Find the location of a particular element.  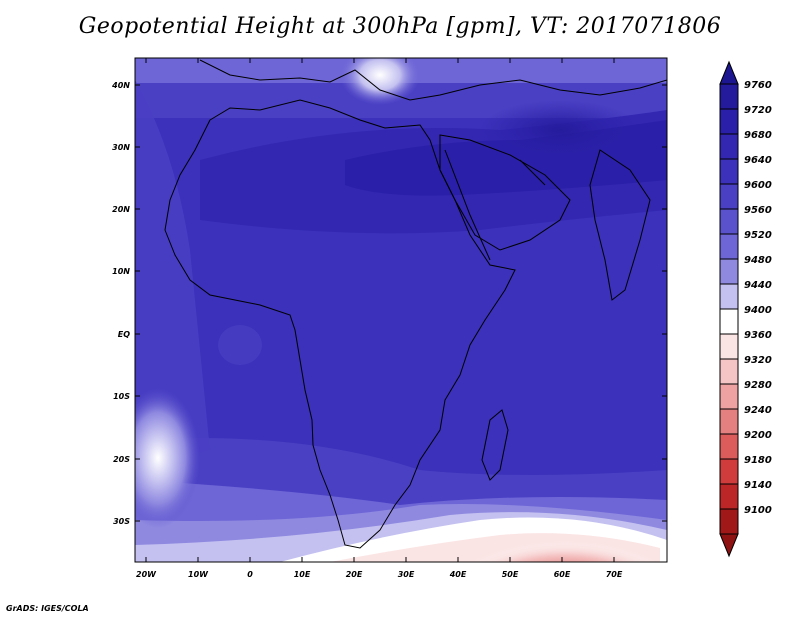

lon-tick-label: 0 is located at coordinates (250, 574).